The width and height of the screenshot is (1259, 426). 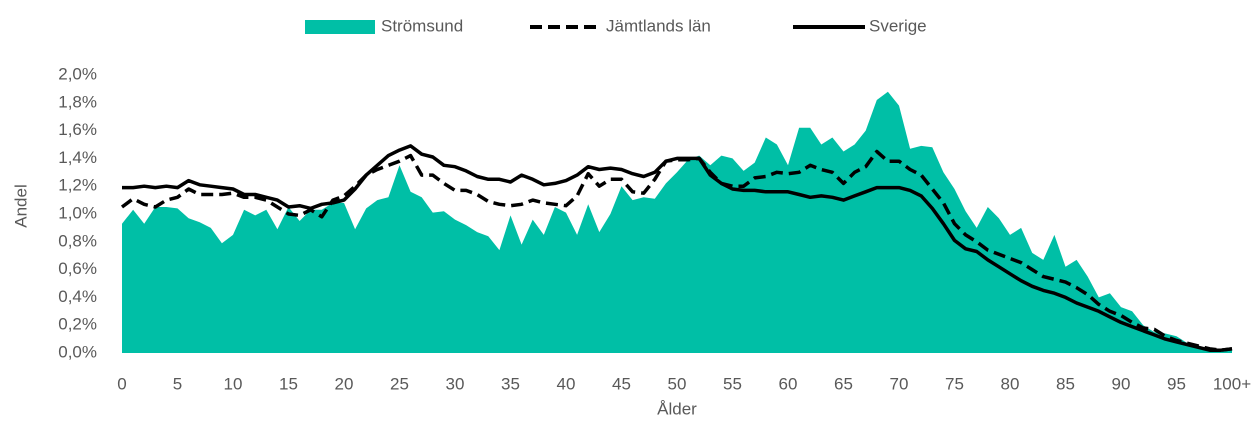 I want to click on x-tick-label: 90, so click(x=1121, y=383).